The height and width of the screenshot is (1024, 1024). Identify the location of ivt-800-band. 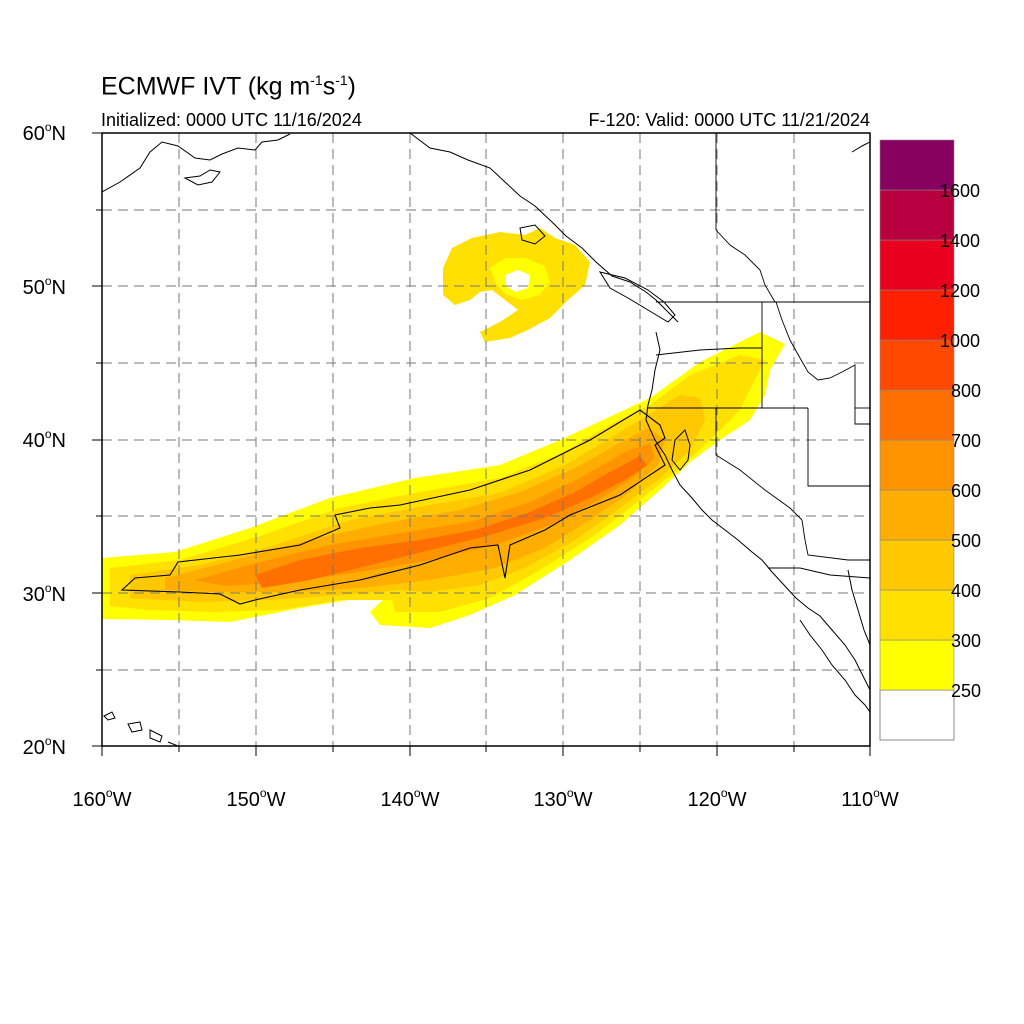
(451, 522).